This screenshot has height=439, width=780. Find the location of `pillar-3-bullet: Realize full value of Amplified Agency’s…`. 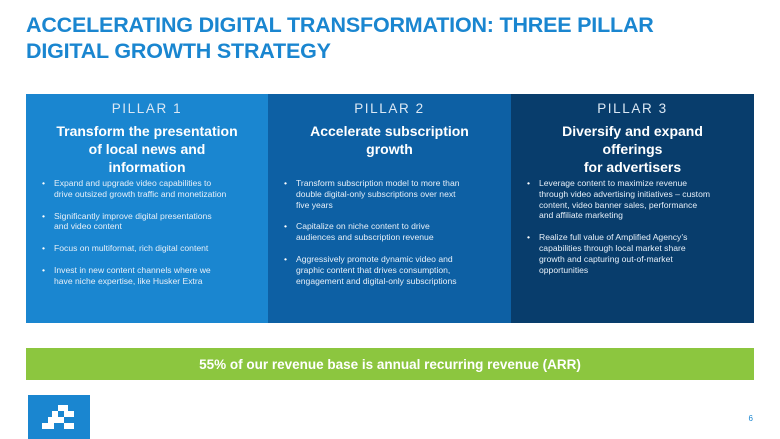

pillar-3-bullet: Realize full value of Amplified Agency’s… is located at coordinates (634, 253).